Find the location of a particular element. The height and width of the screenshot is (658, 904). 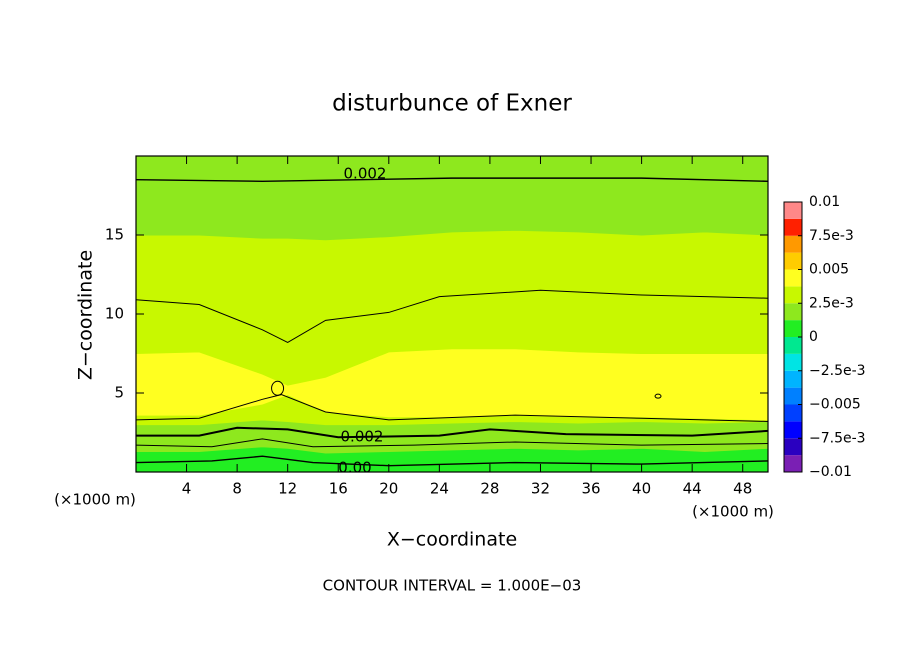

colorbar-tick-label: −7.5e-3 is located at coordinates (837, 438).